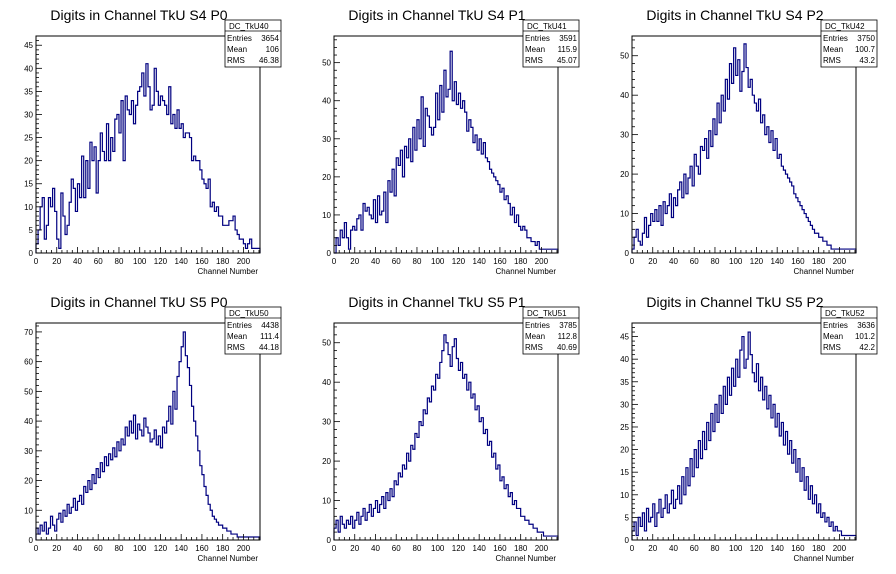  I want to click on stats-entries-value: 3591, so click(568, 38).